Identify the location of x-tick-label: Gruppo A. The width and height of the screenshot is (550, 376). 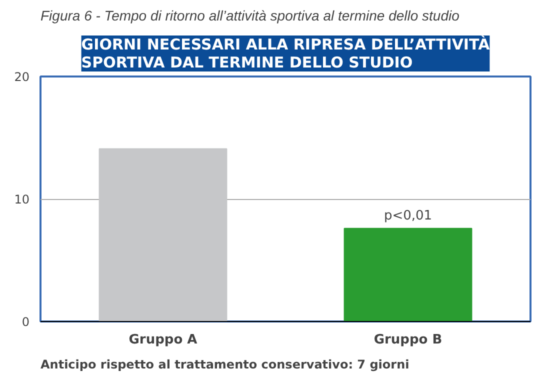
(163, 340).